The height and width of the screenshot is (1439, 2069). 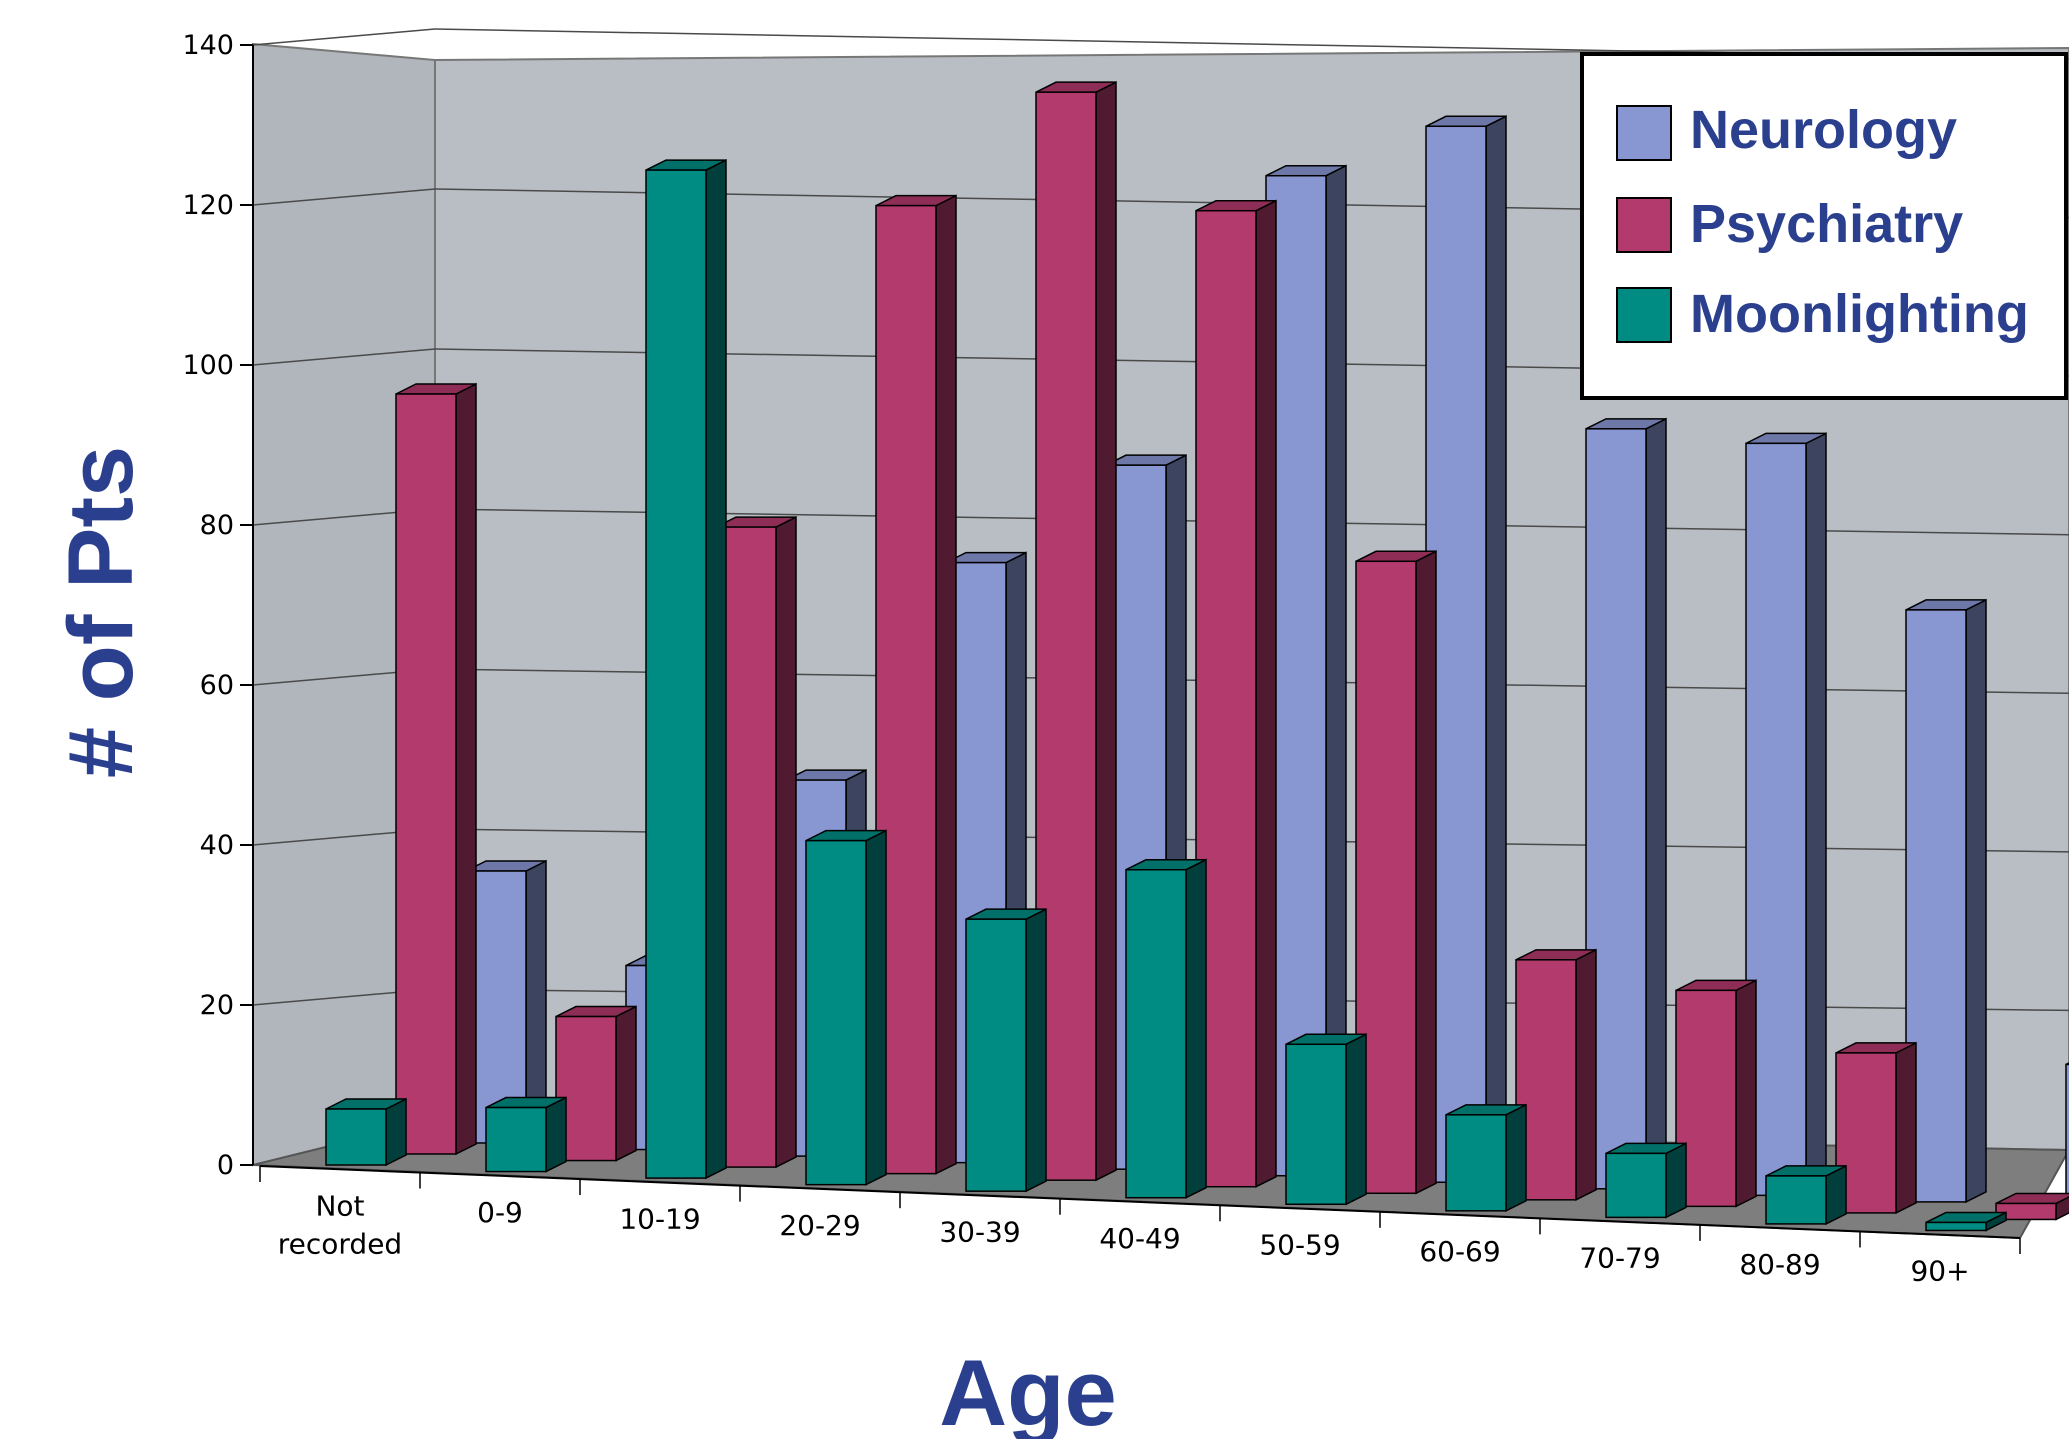 I want to click on x-tick-label-5: 40-49, so click(x=1139, y=1238).